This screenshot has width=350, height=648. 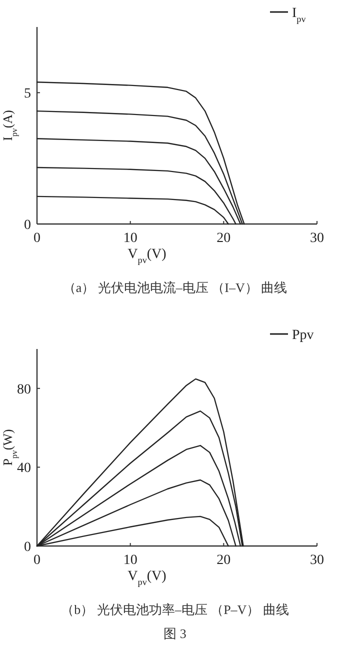 What do you see at coordinates (24, 468) in the screenshot?
I see `y-tick-label: 40` at bounding box center [24, 468].